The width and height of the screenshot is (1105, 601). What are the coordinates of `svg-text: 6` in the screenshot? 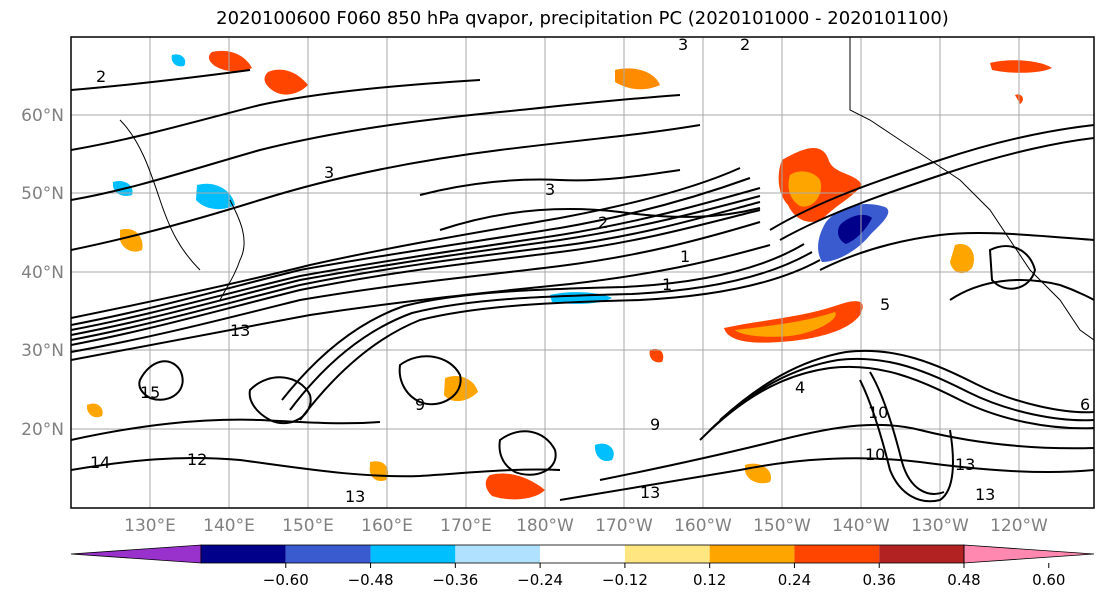 It's located at (1085, 404).